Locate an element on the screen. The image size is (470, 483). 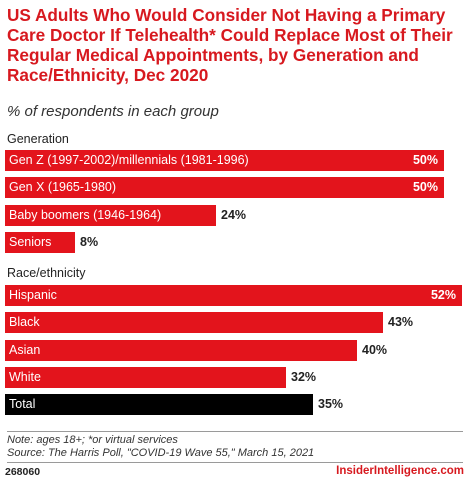
bar: Black is located at coordinates (194, 322).